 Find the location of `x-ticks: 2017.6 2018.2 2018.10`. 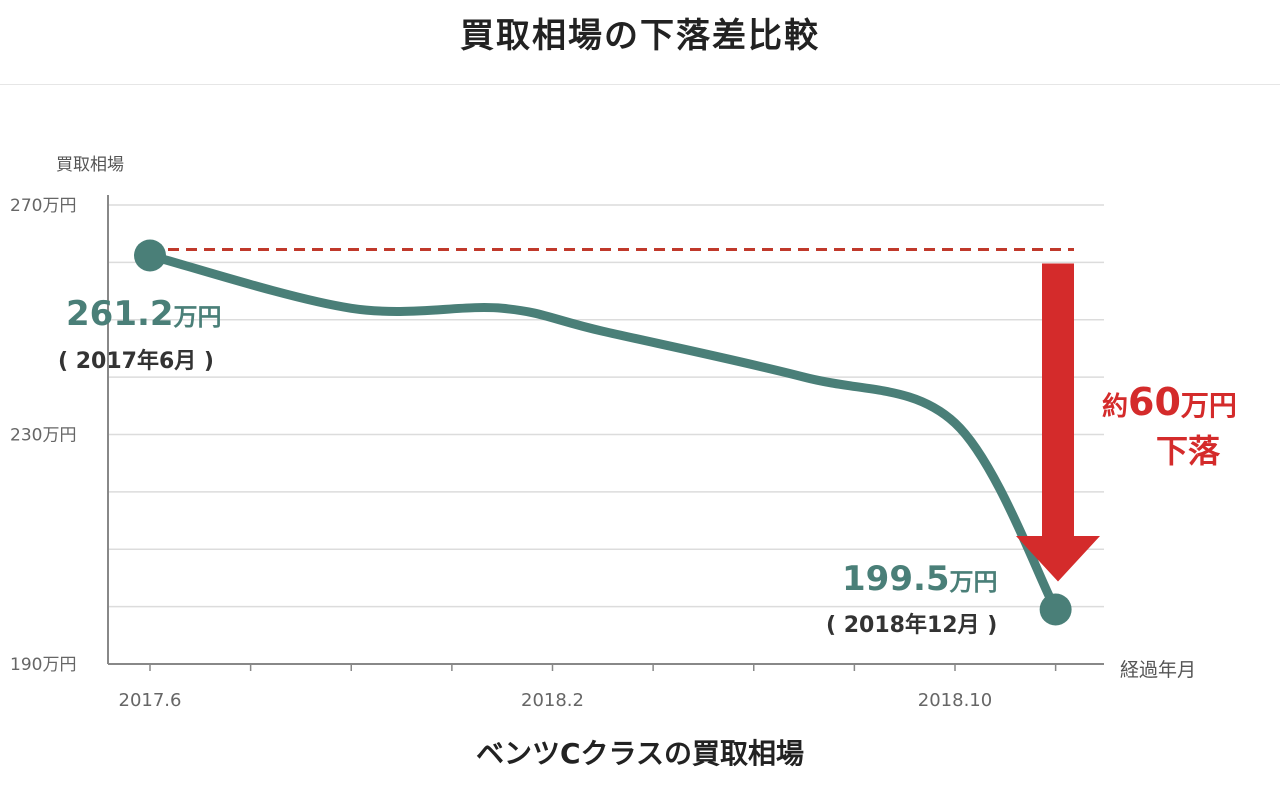

x-ticks: 2017.6 2018.2 2018.10 is located at coordinates (588, 687).